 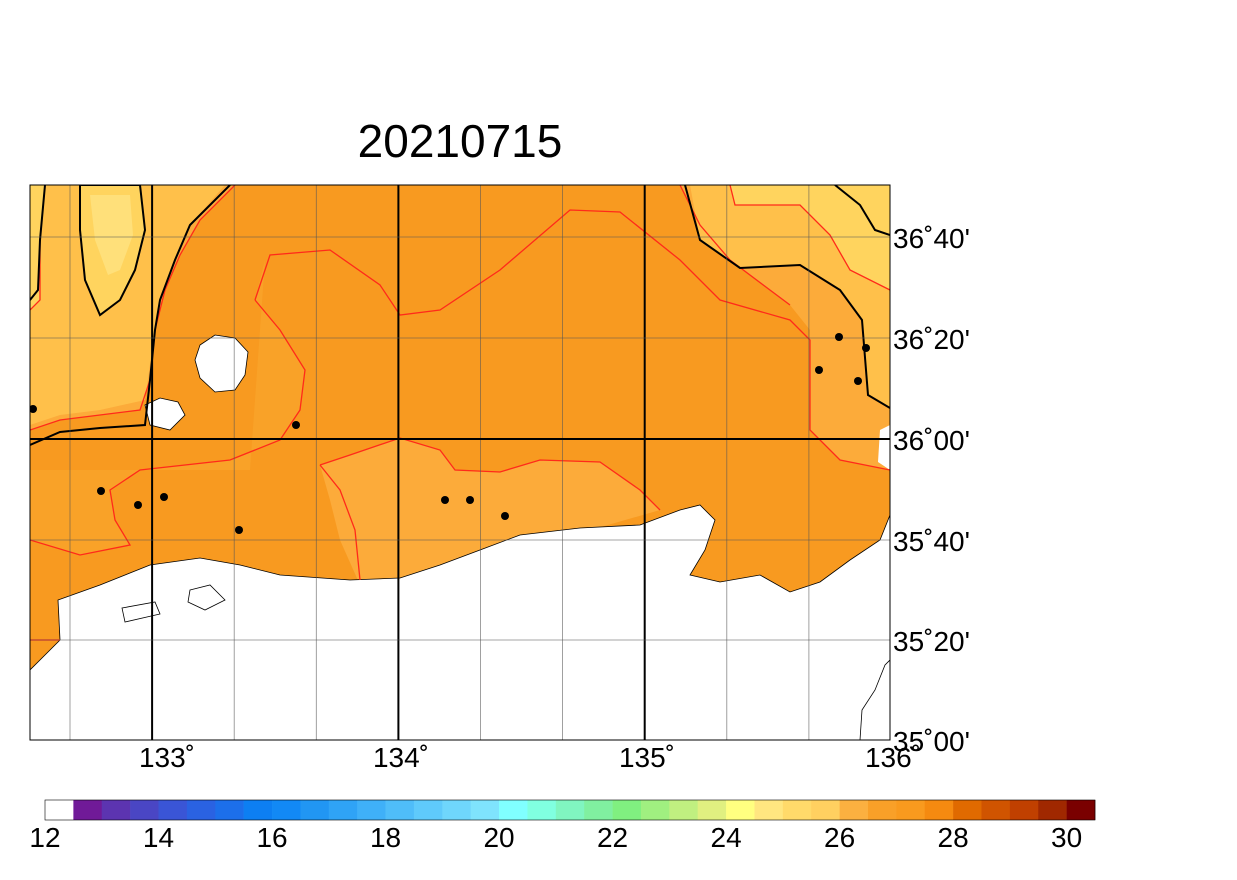 What do you see at coordinates (1066, 837) in the screenshot?
I see `colorbar-tick-label: 30` at bounding box center [1066, 837].